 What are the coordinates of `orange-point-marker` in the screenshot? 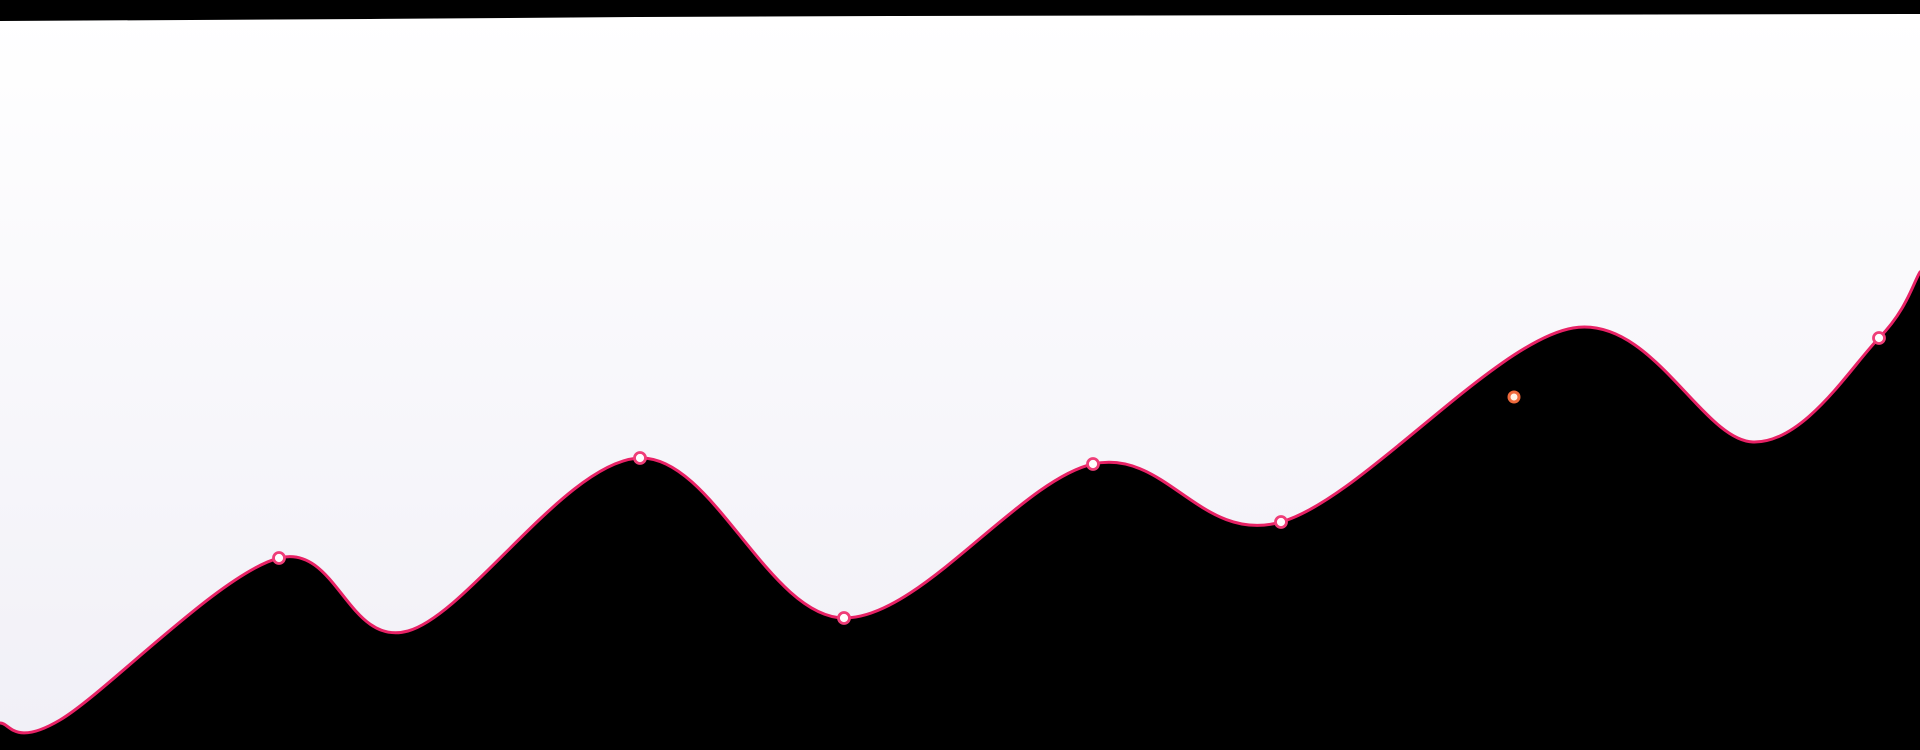 It's located at (1514, 397).